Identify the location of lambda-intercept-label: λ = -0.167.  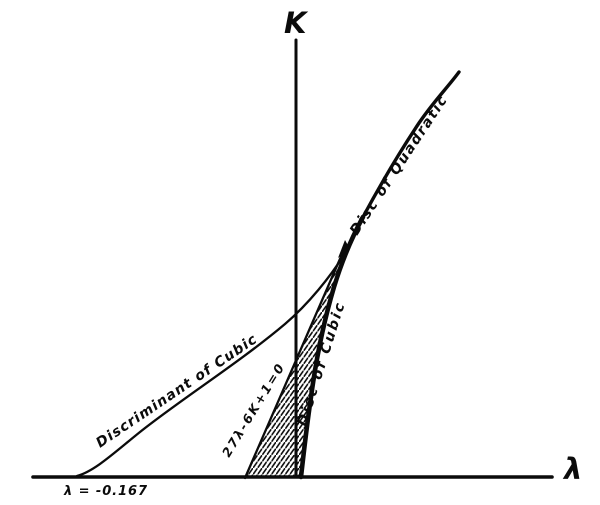
(105, 491).